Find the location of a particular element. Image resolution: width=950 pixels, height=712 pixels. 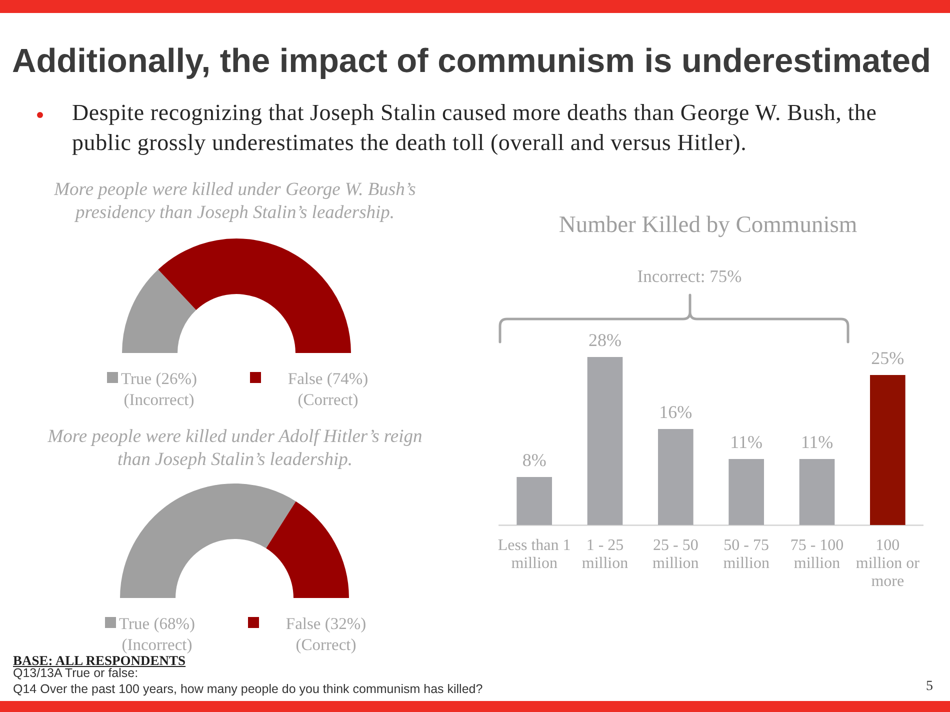

legend-label: False (74%) (Correct) is located at coordinates (328, 389).